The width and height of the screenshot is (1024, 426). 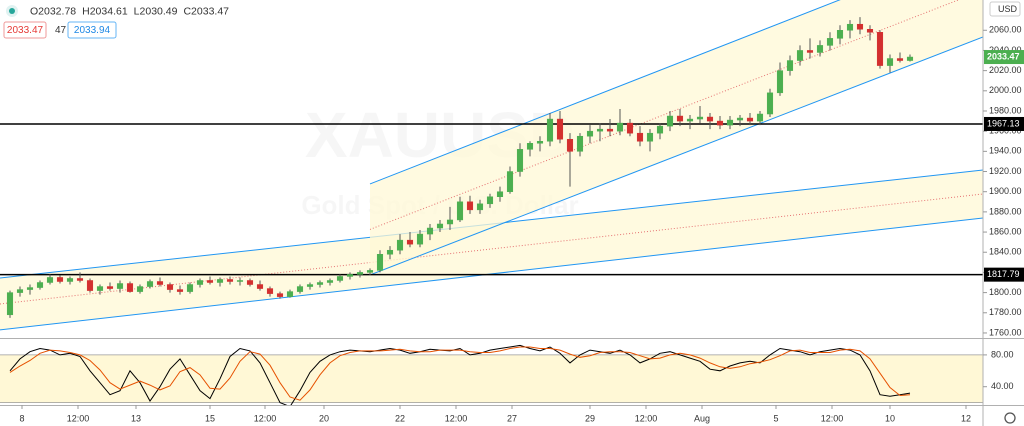 I want to click on x-tick-label: 12, so click(x=966, y=418).